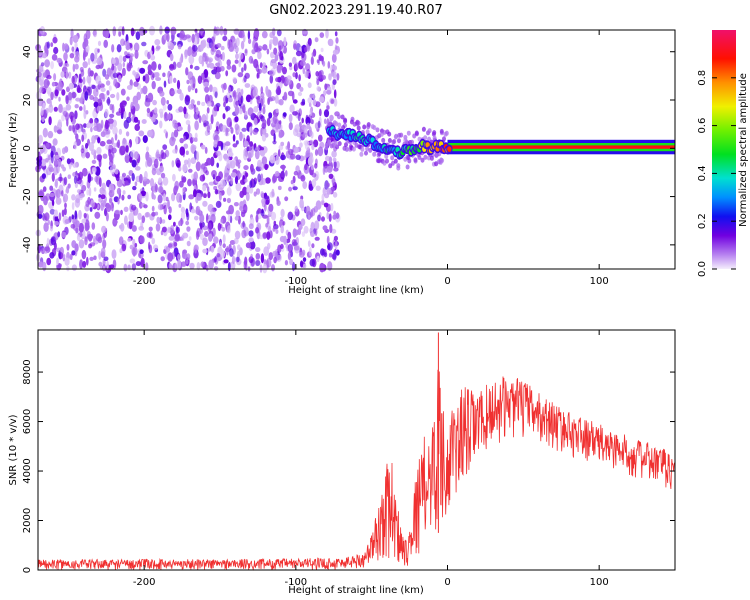  What do you see at coordinates (702, 221) in the screenshot?
I see `colorbar-tick-label: 0.2` at bounding box center [702, 221].